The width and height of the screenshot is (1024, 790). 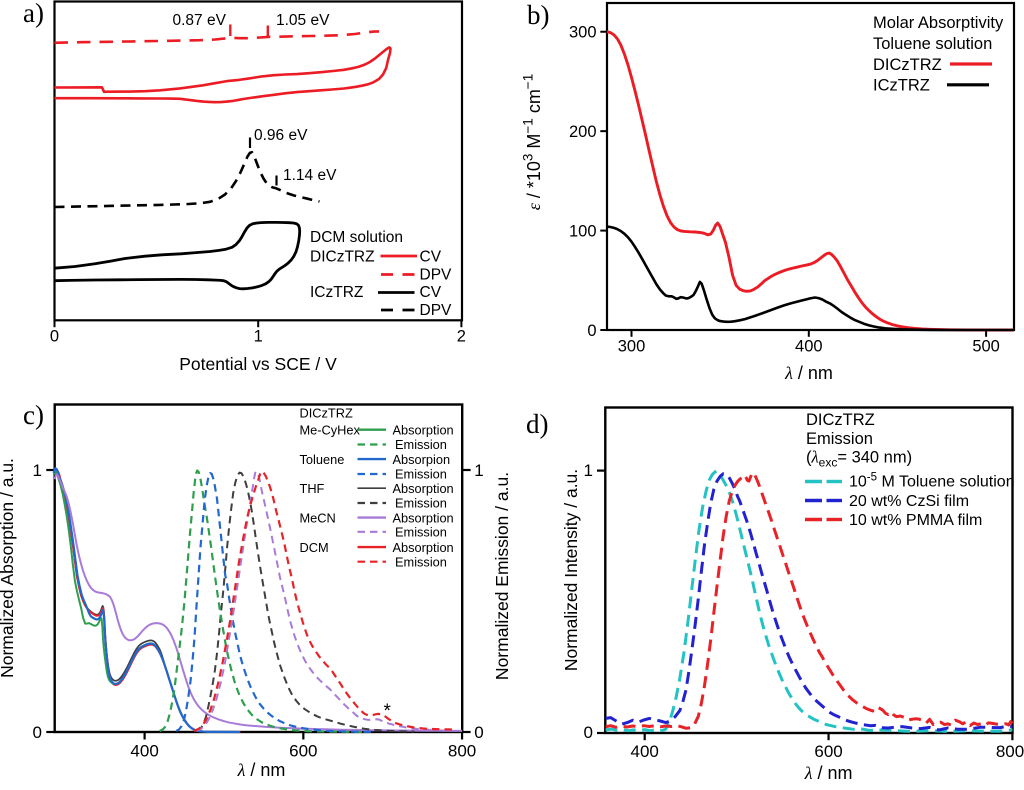 What do you see at coordinates (571, 570) in the screenshot?
I see `svg-text: Normalized Intensity / a.u.` at bounding box center [571, 570].